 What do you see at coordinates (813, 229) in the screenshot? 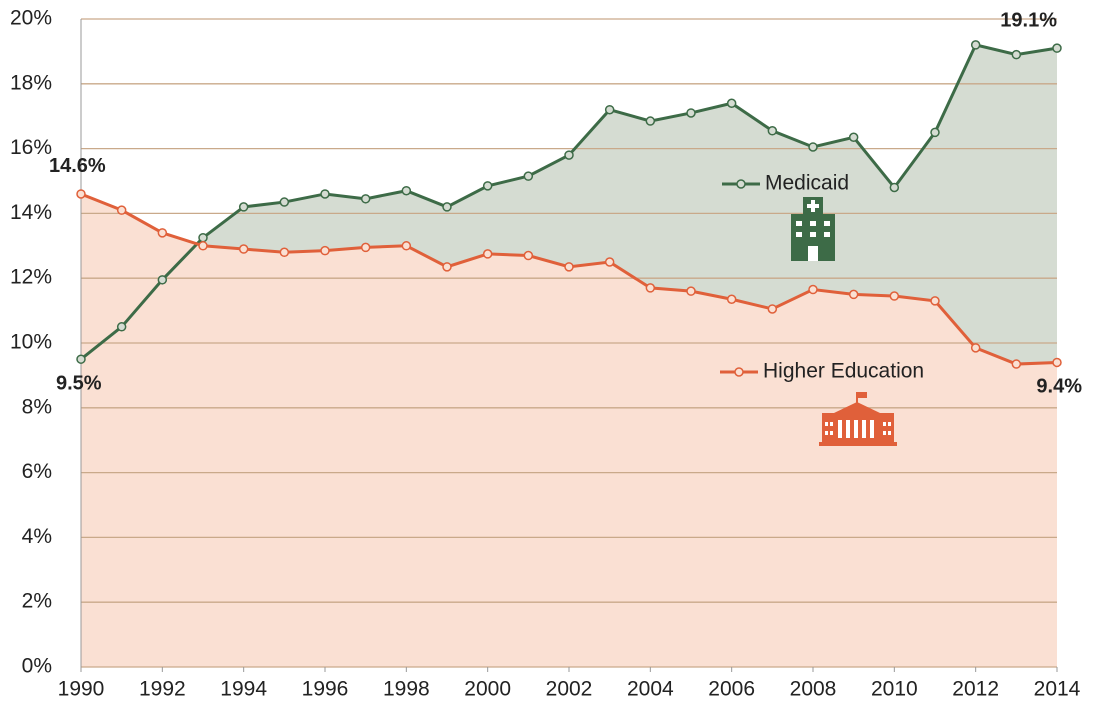
I see `hospital-icon` at bounding box center [813, 229].